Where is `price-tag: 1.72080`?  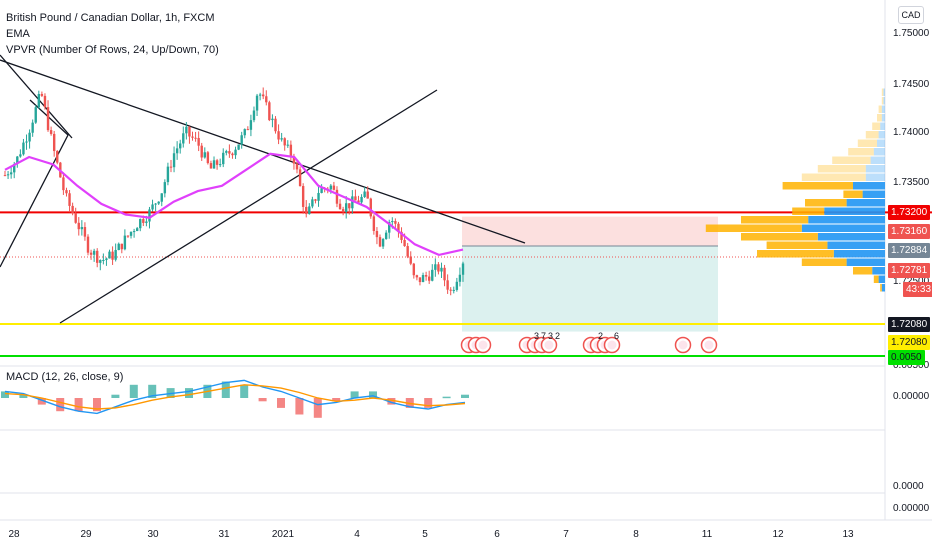 price-tag: 1.72080 is located at coordinates (909, 324).